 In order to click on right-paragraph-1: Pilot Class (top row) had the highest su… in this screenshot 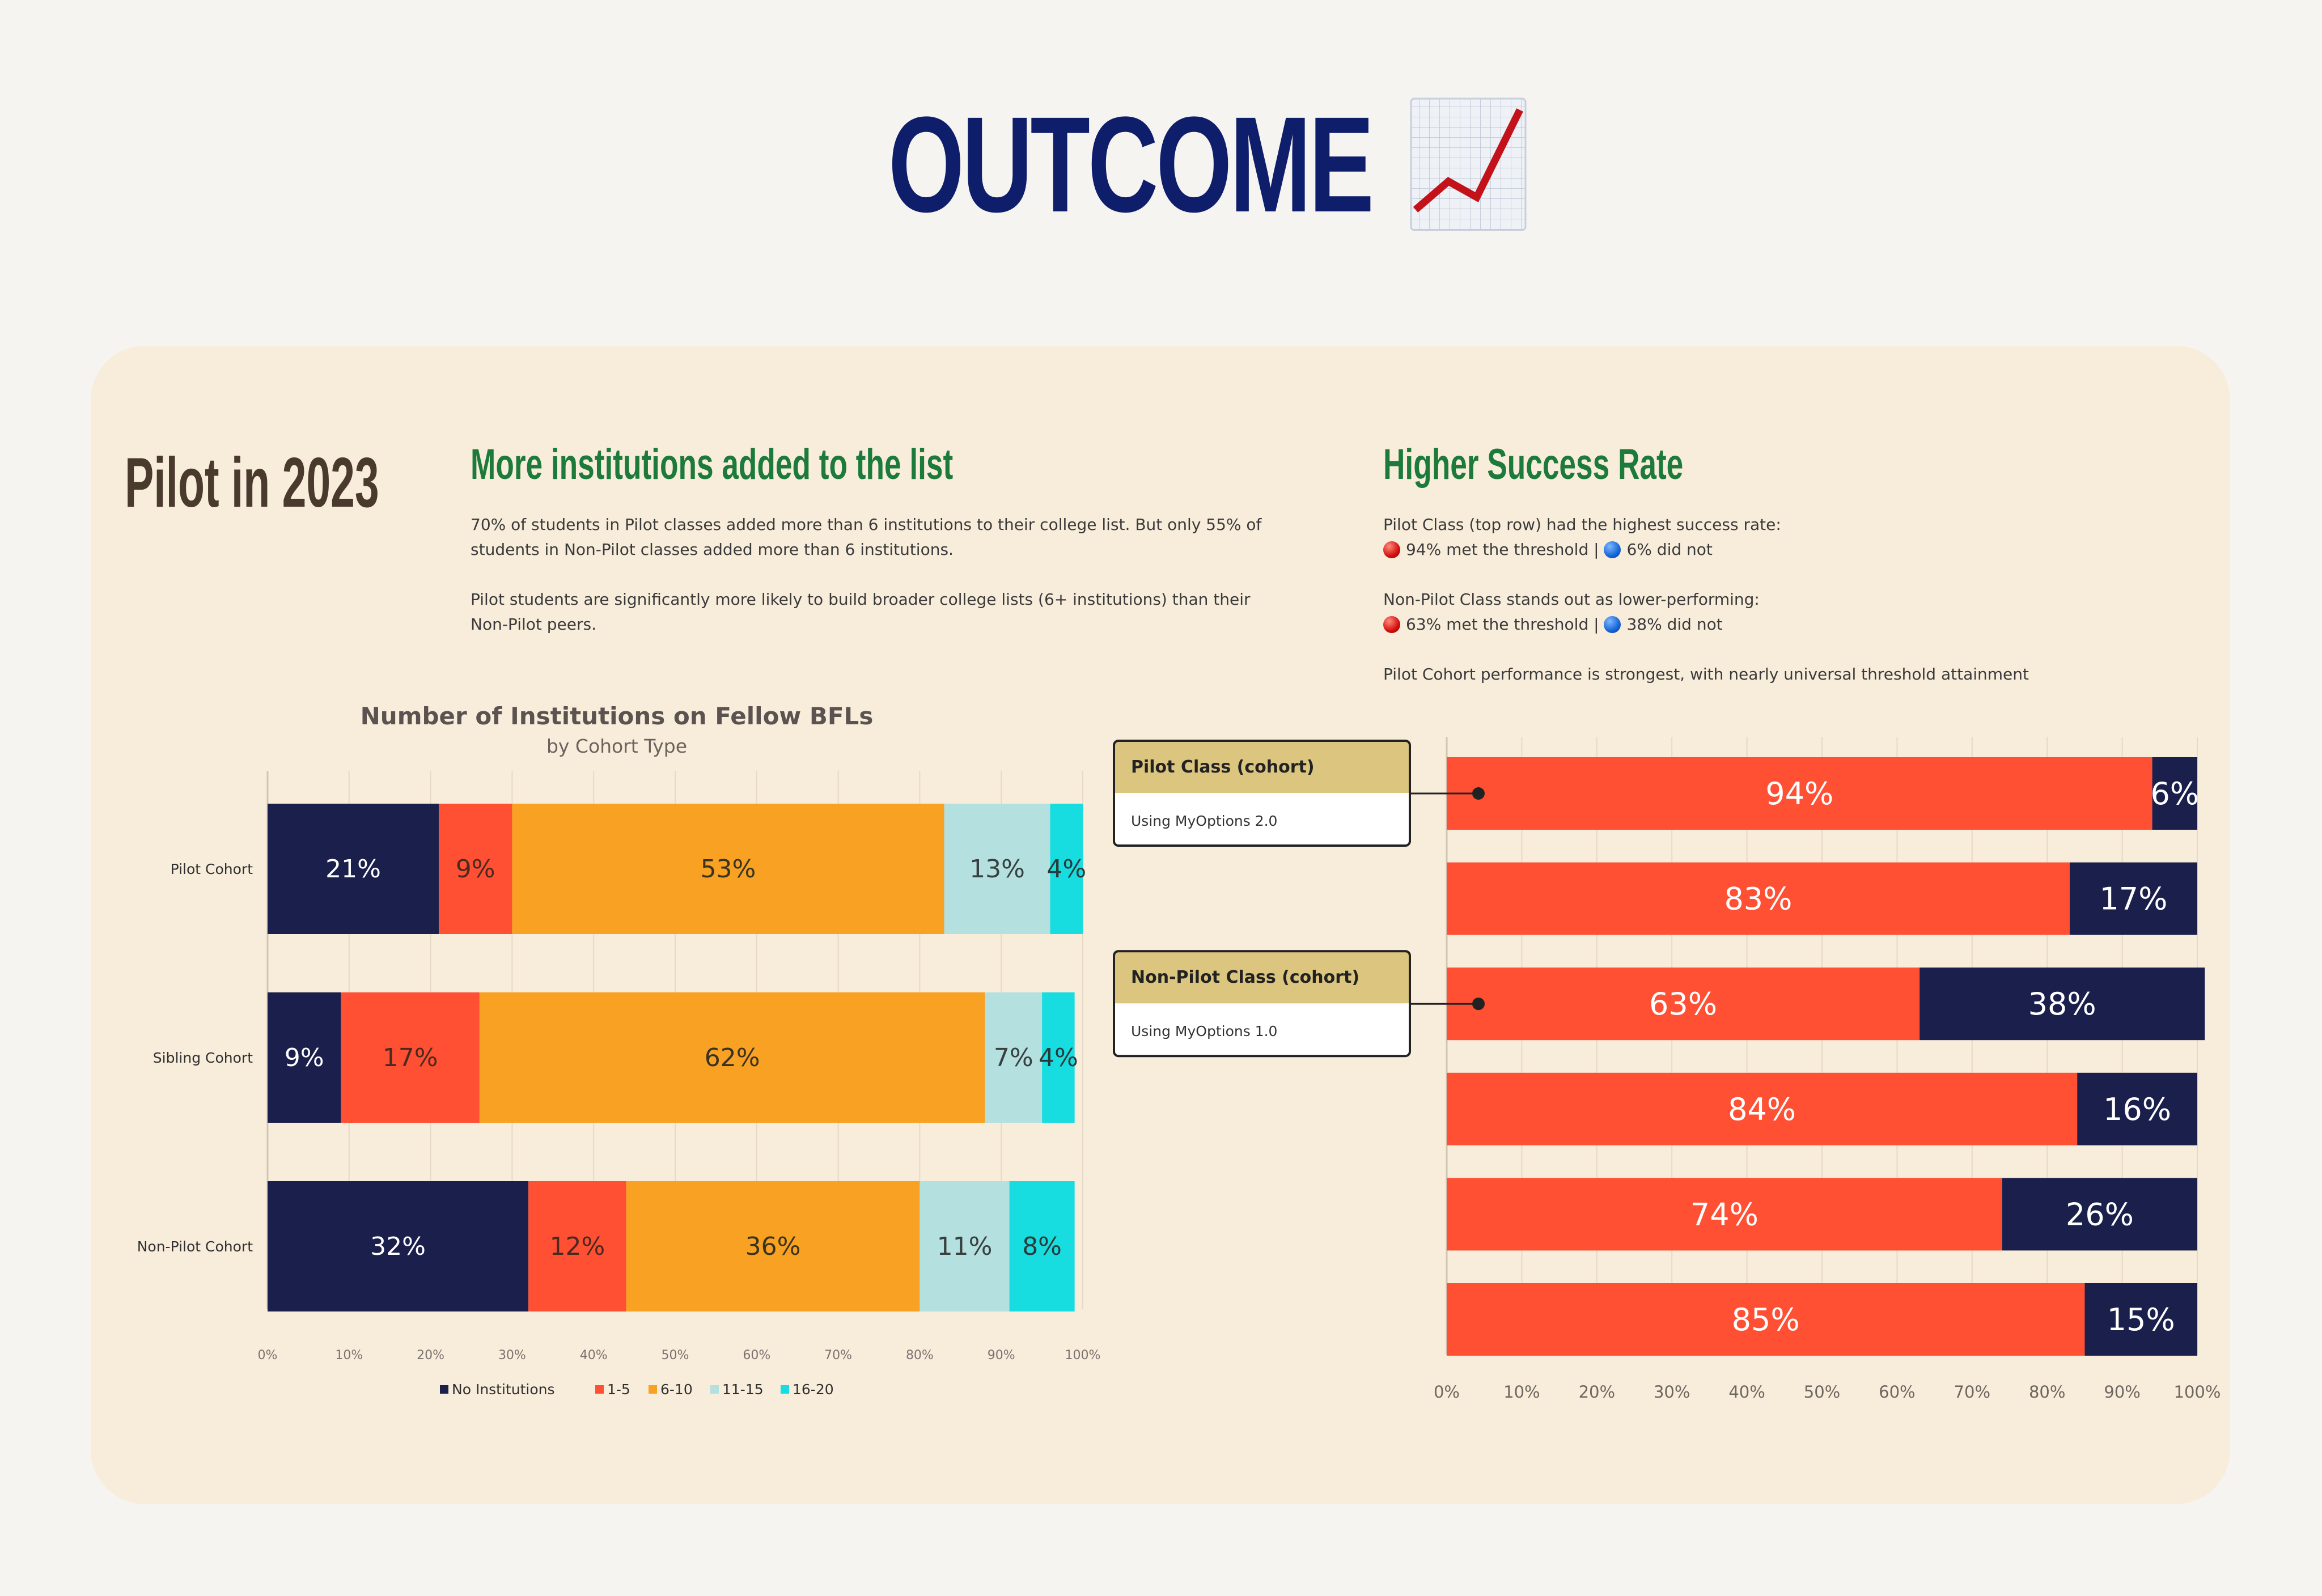, I will do `click(1749, 537)`.